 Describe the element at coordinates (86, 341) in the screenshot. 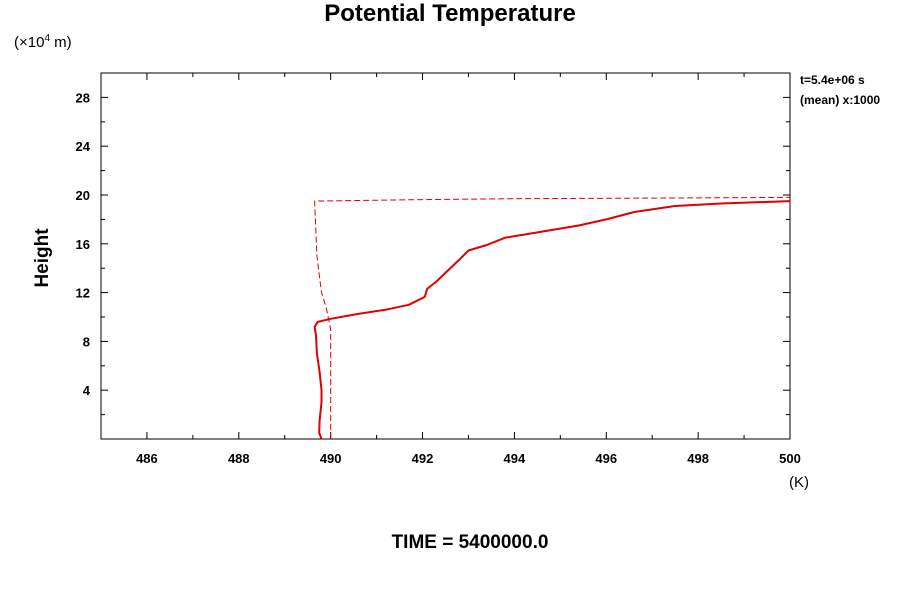

I see `y-tick-label: 8` at that location.